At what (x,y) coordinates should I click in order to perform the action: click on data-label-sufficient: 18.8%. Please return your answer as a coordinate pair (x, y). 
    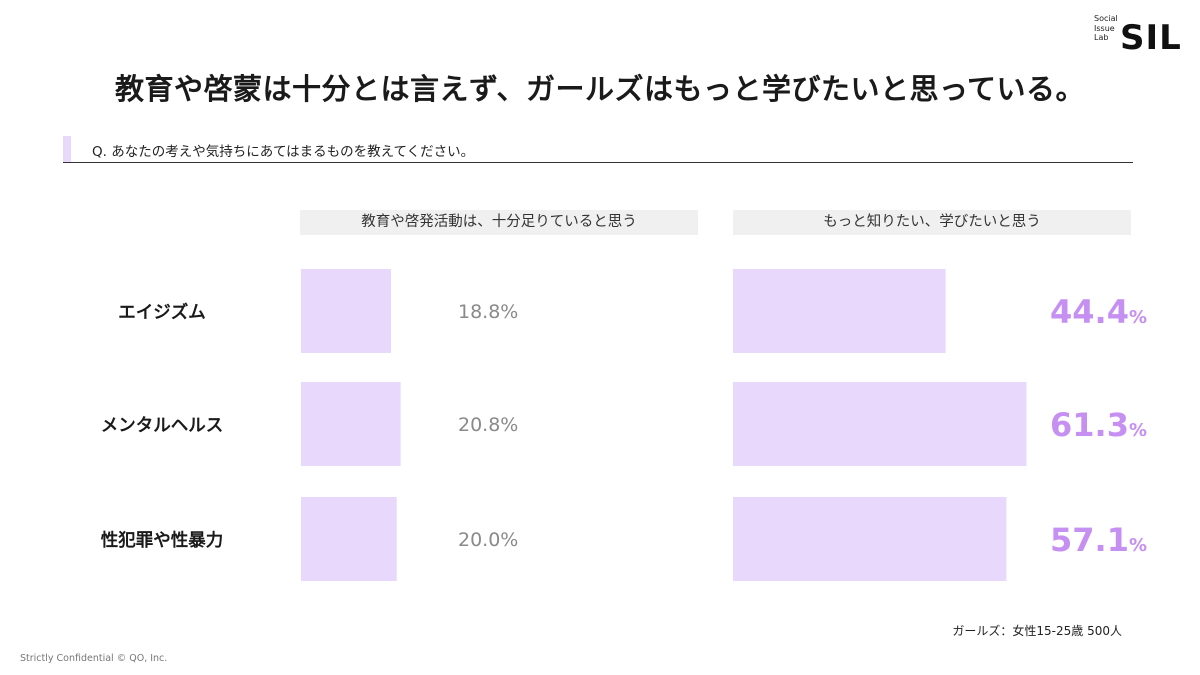
    Looking at the image, I should click on (488, 312).